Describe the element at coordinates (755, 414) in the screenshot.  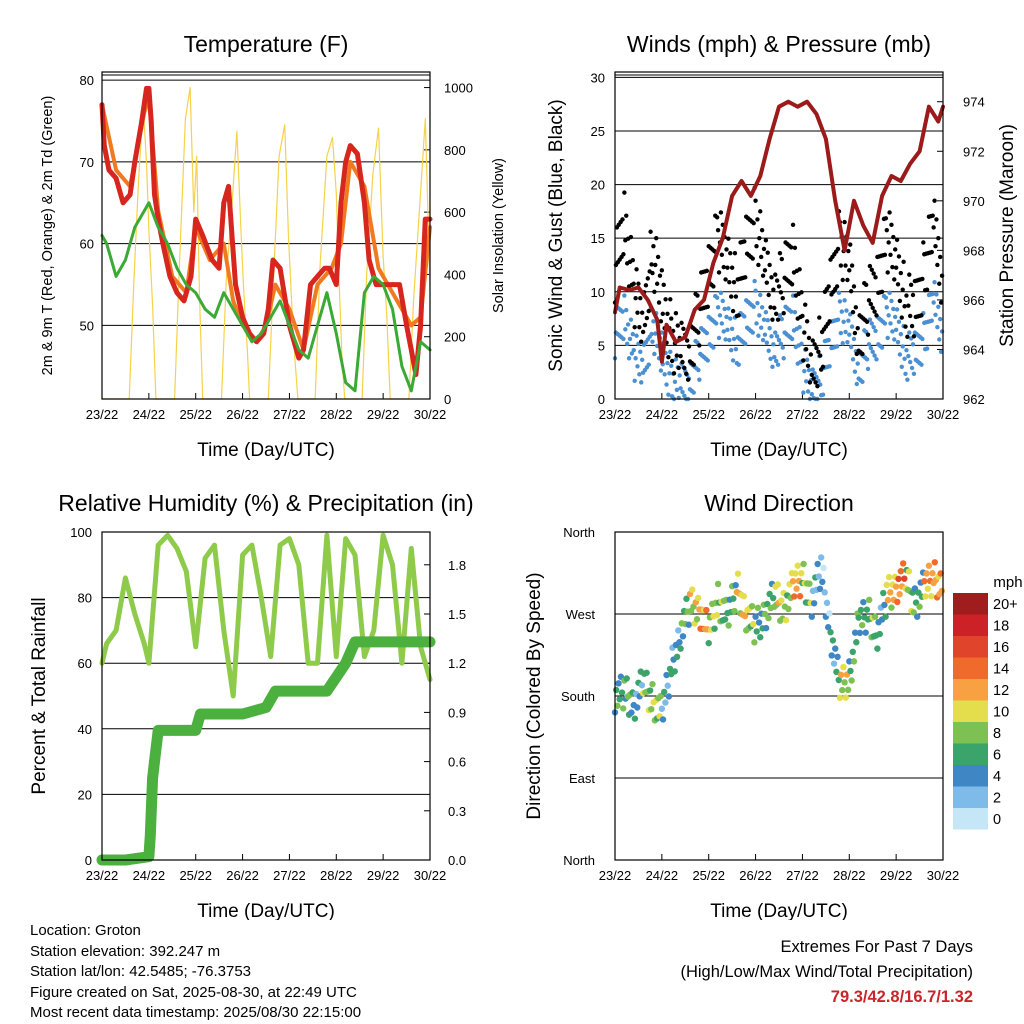
I see `x-tick-label: 26/22` at that location.